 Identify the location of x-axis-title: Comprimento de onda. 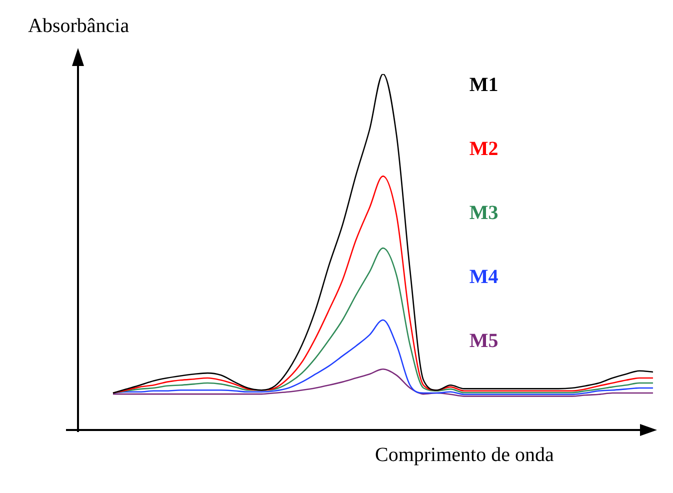
(464, 455).